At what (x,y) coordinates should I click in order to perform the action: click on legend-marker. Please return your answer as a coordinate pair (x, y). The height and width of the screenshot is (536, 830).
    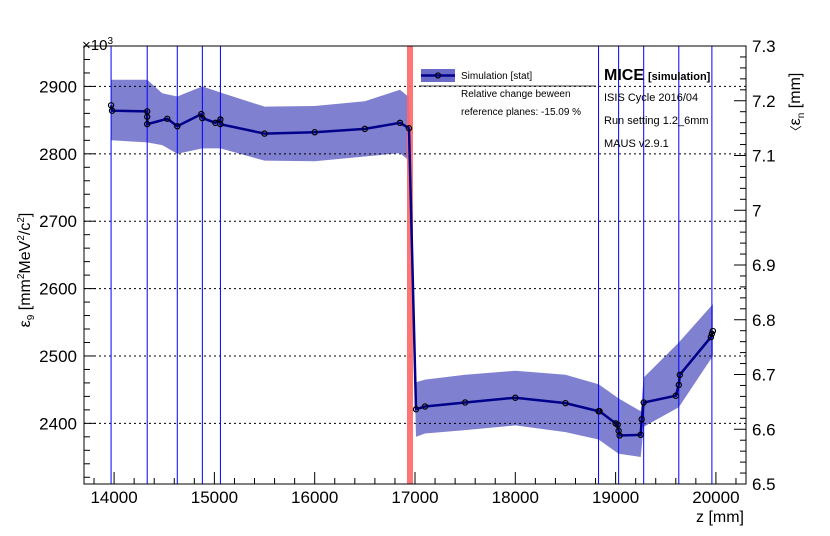
    Looking at the image, I should click on (438, 75).